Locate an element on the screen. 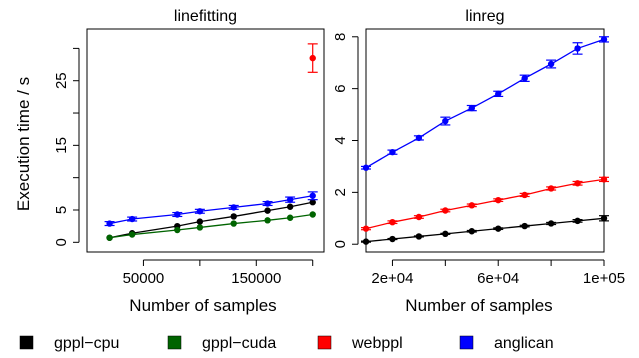 This screenshot has width=639, height=358. y-tick-label: 4 is located at coordinates (340, 140).